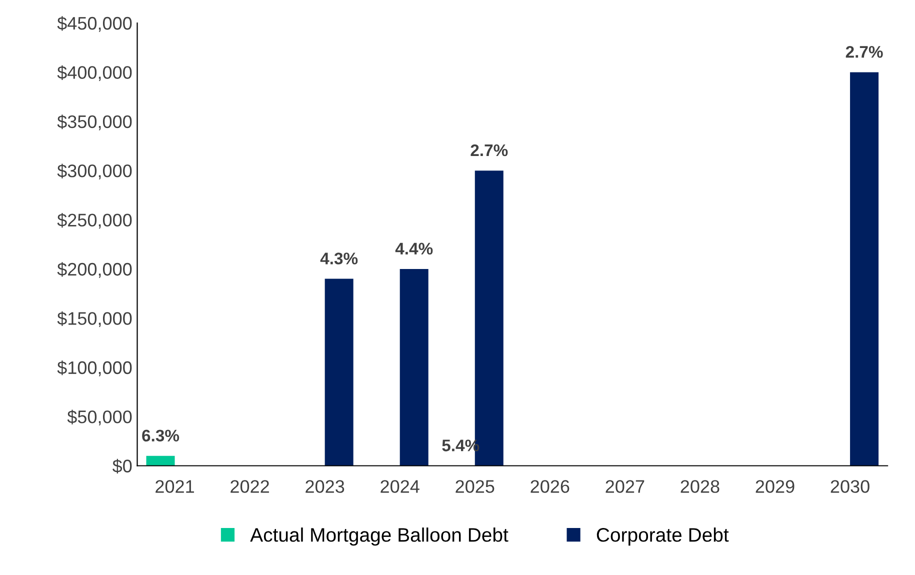 This screenshot has width=915, height=575. Describe the element at coordinates (94, 172) in the screenshot. I see `y-tick-label: $300,000` at that location.